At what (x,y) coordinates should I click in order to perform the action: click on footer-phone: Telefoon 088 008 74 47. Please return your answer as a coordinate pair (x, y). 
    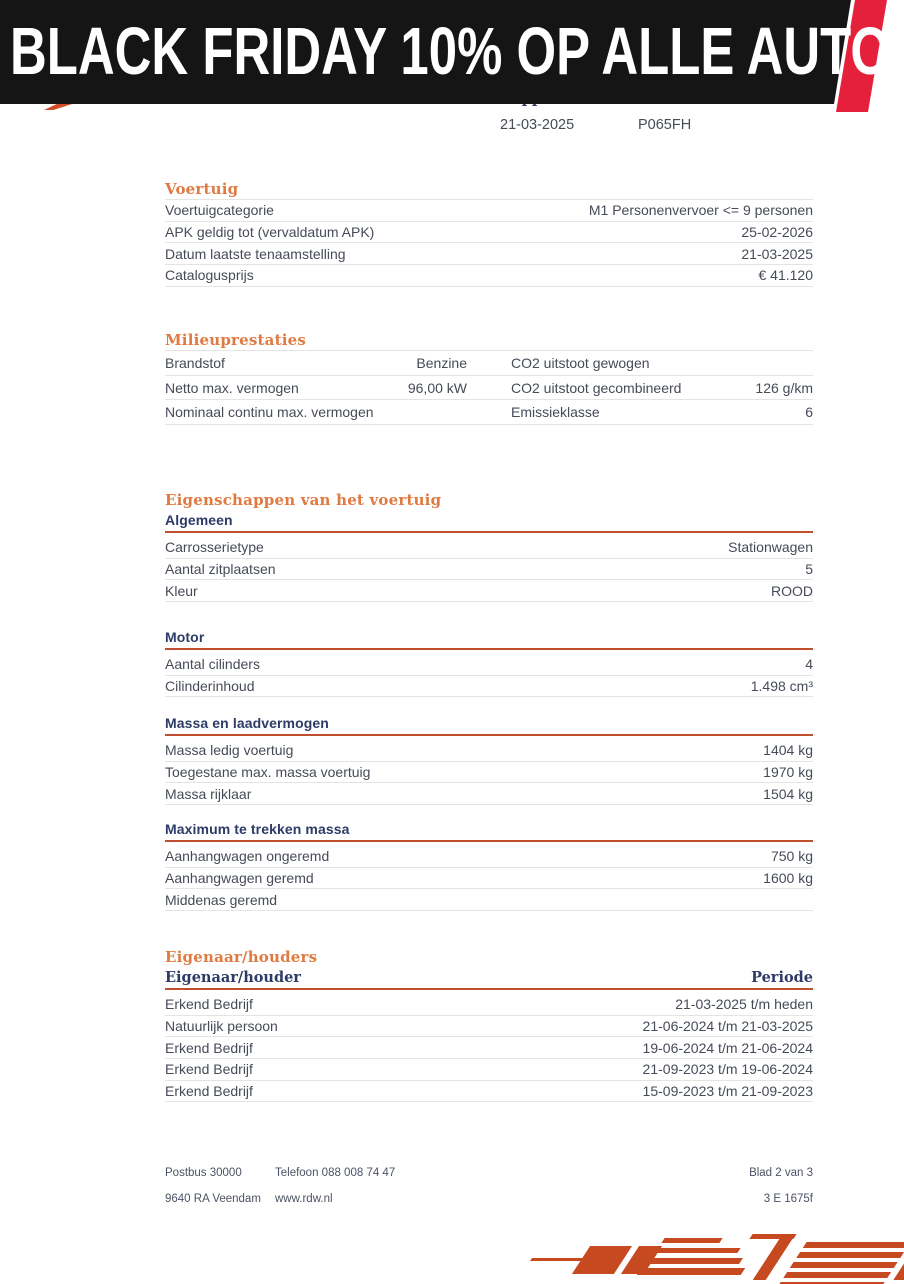
    Looking at the image, I should click on (335, 1173).